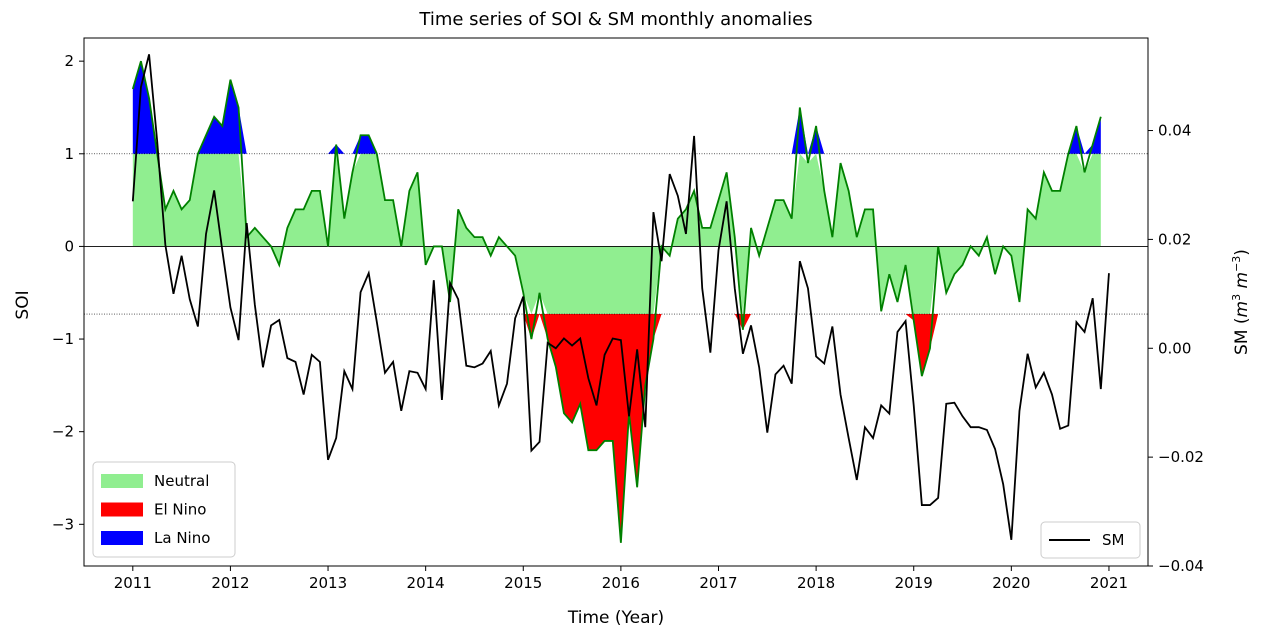  What do you see at coordinates (230, 583) in the screenshot?
I see `x-tick-label: 2012` at bounding box center [230, 583].